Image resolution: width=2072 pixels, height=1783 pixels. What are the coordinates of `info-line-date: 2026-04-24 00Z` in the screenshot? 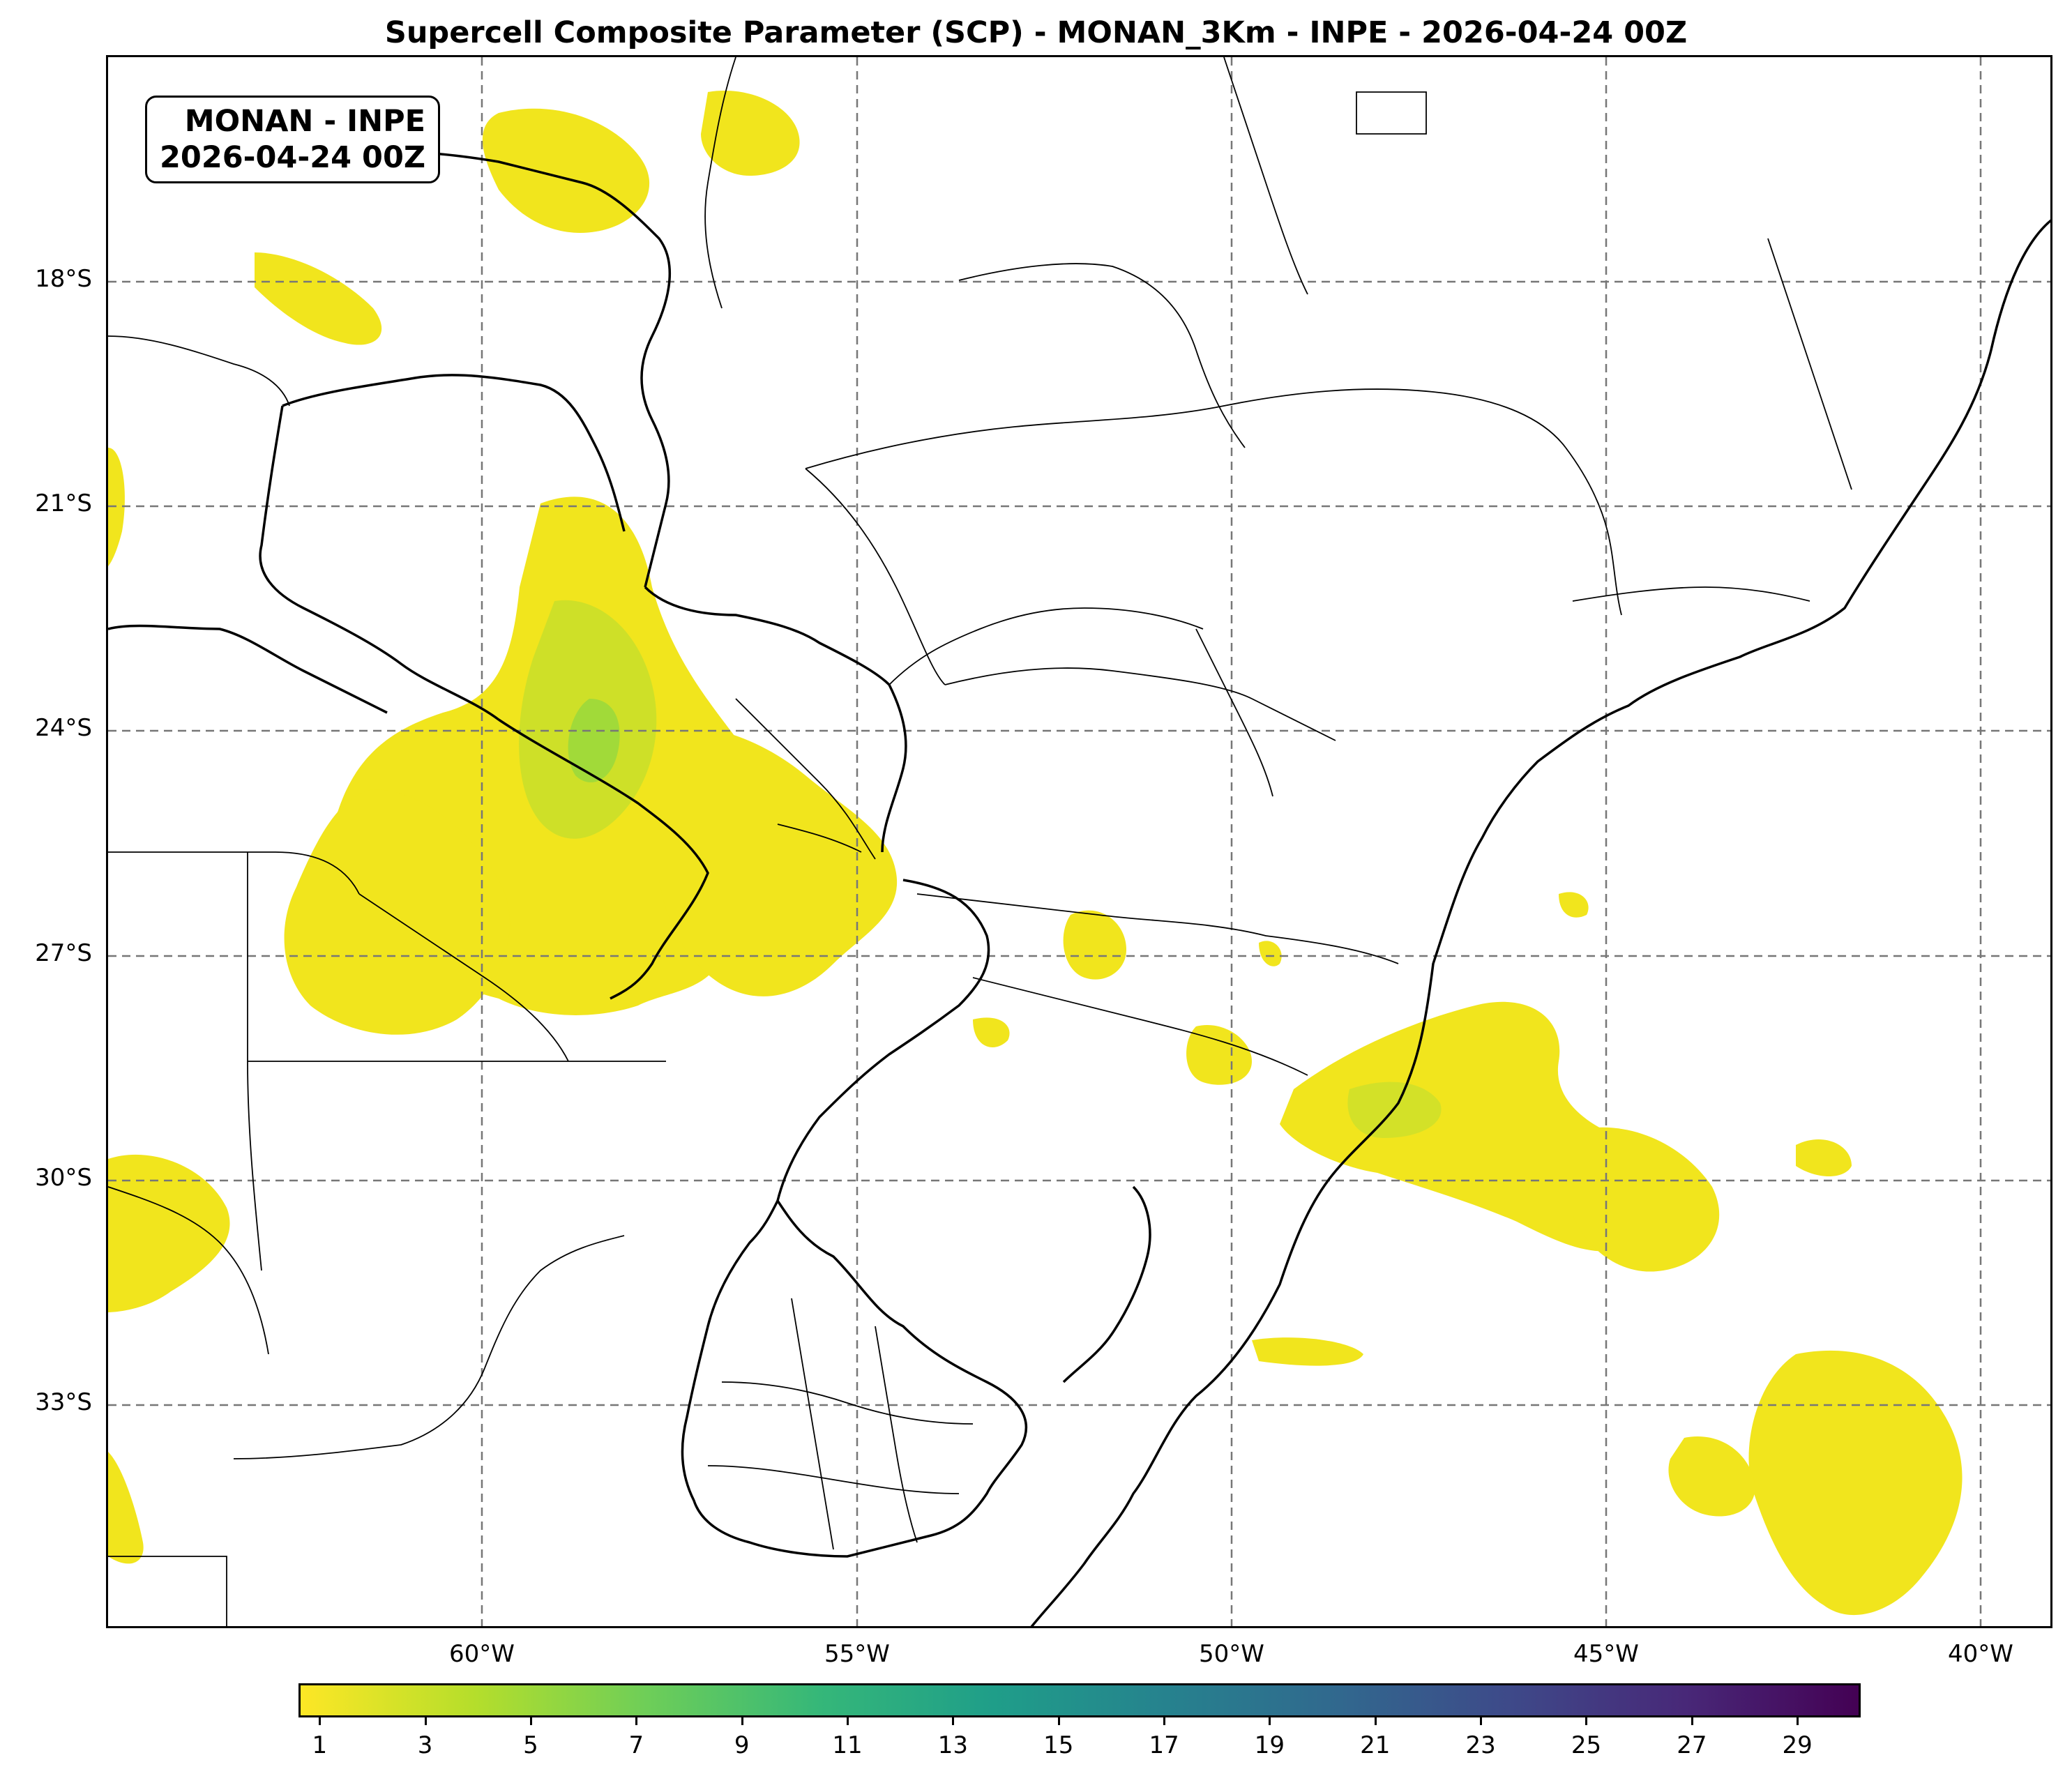 It's located at (293, 157).